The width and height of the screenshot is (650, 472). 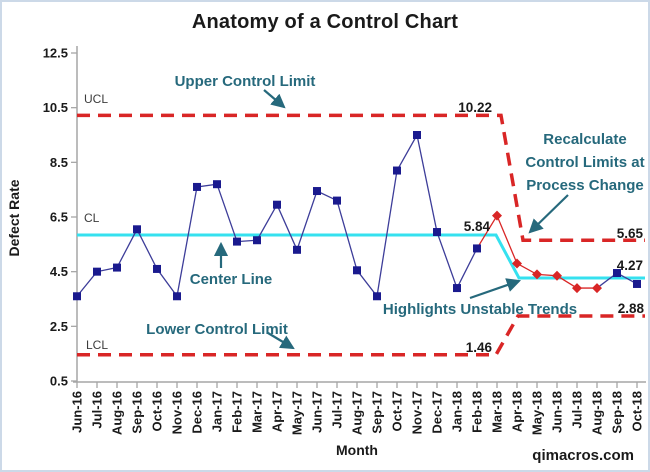 I want to click on x-tick-label: Aug-18, so click(x=597, y=413).